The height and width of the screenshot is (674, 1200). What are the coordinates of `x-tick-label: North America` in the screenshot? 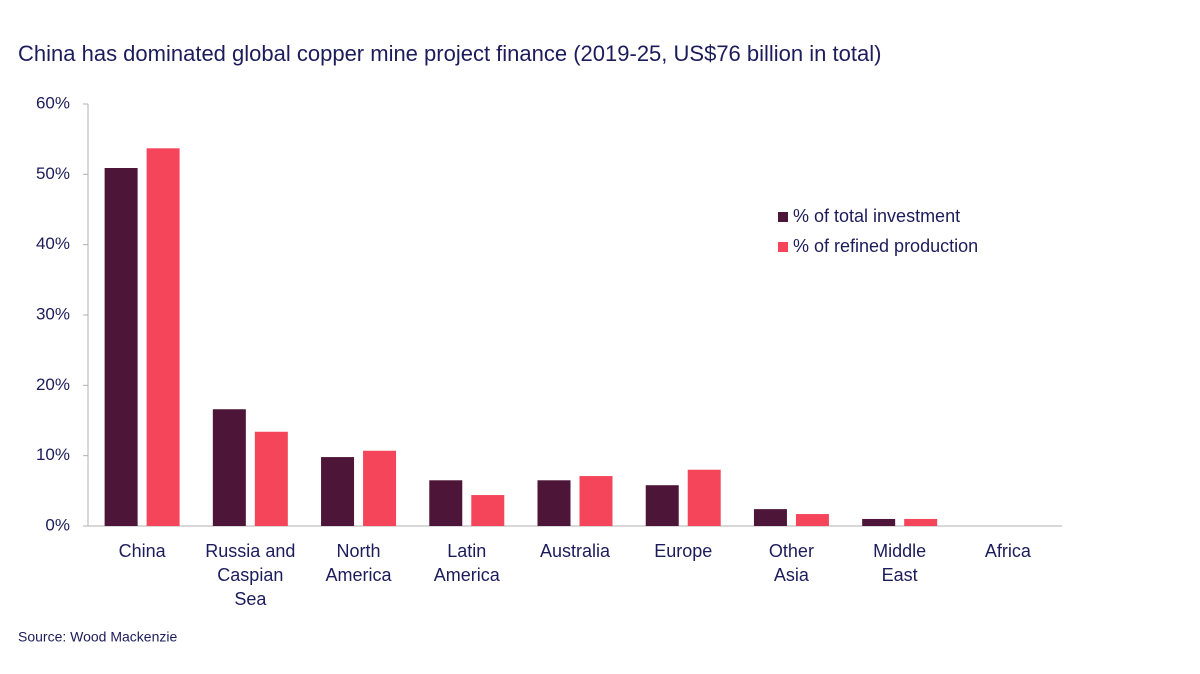 It's located at (358, 563).